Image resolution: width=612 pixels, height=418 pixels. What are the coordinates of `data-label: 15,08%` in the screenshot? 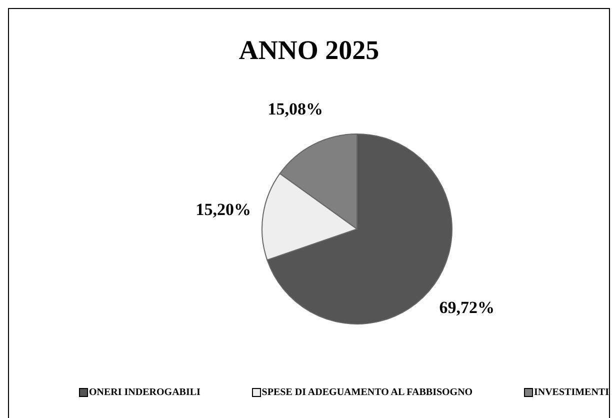 It's located at (296, 108).